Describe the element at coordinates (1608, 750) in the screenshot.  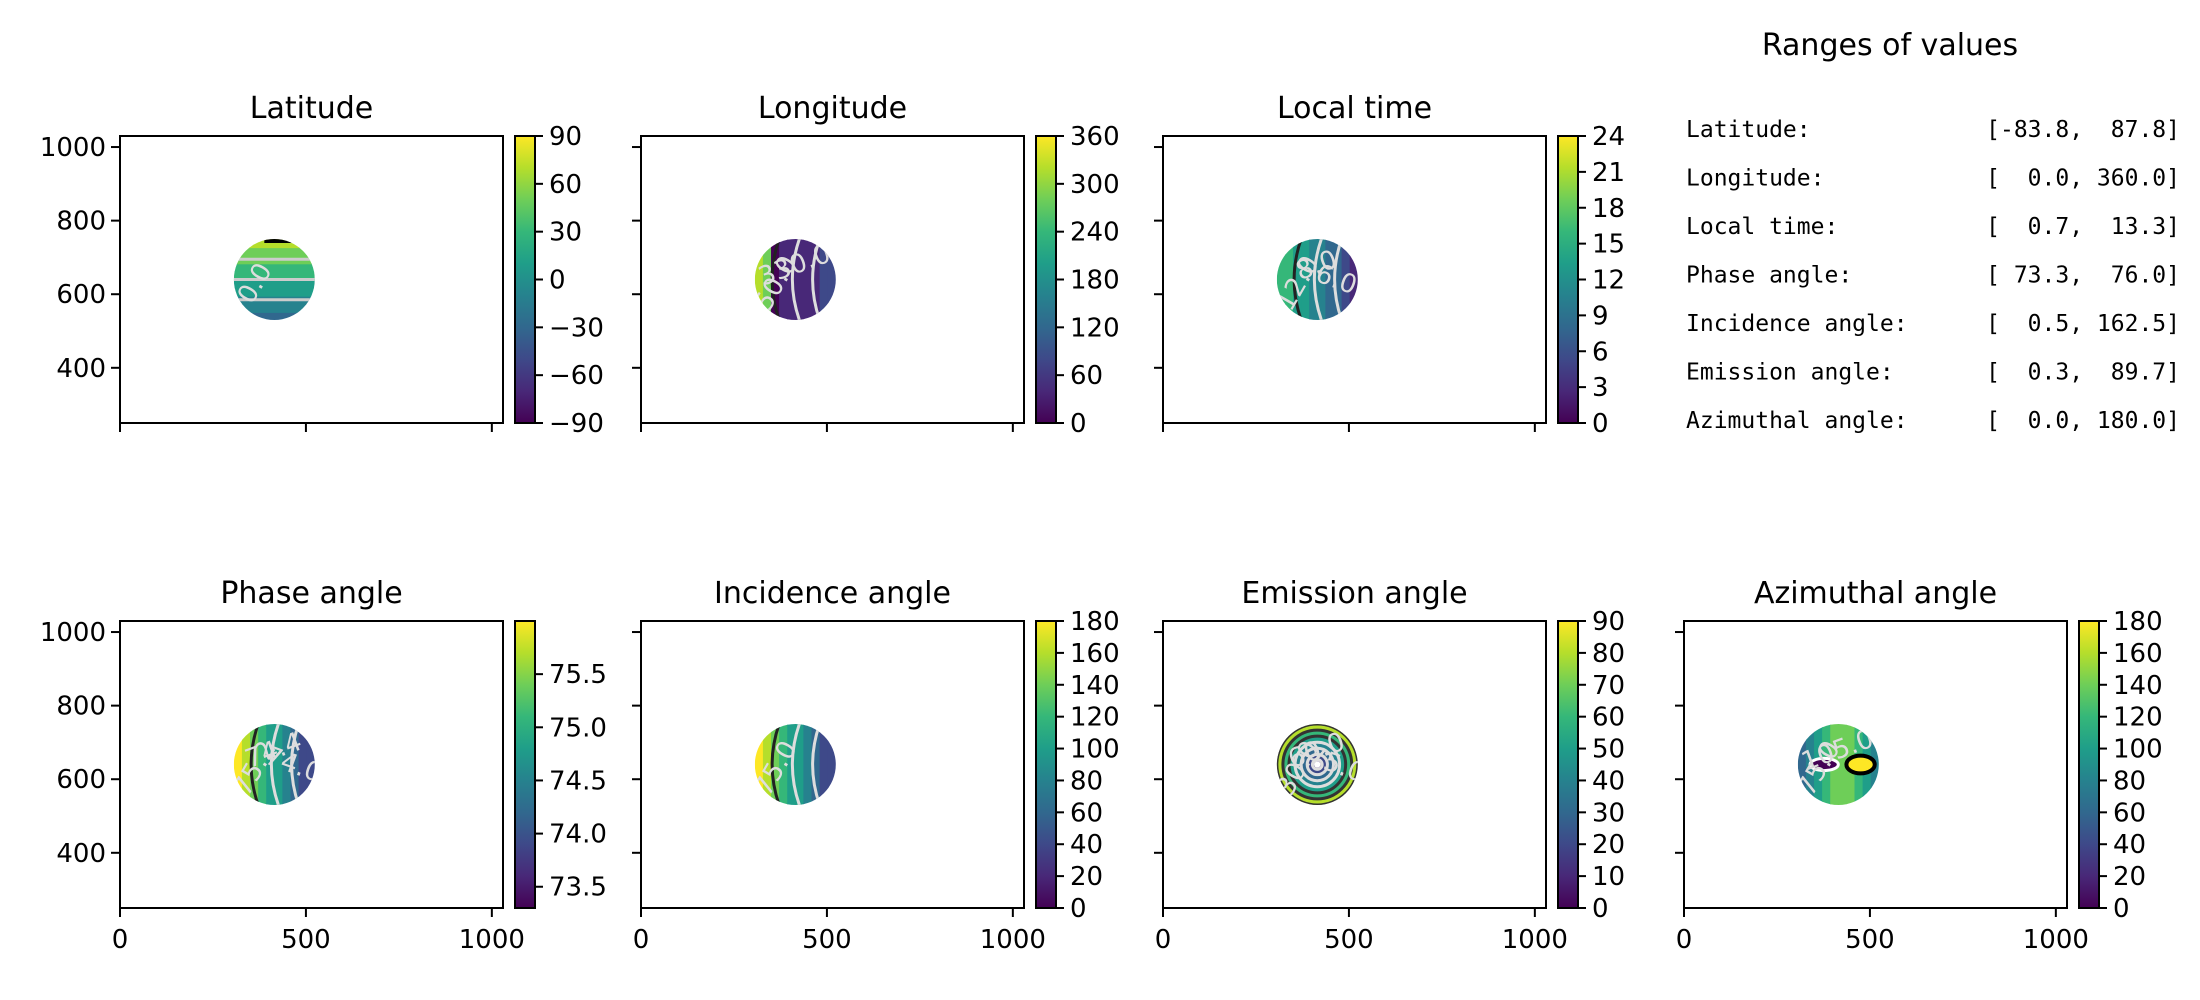
I see `colorbar-tick-label: 50` at that location.